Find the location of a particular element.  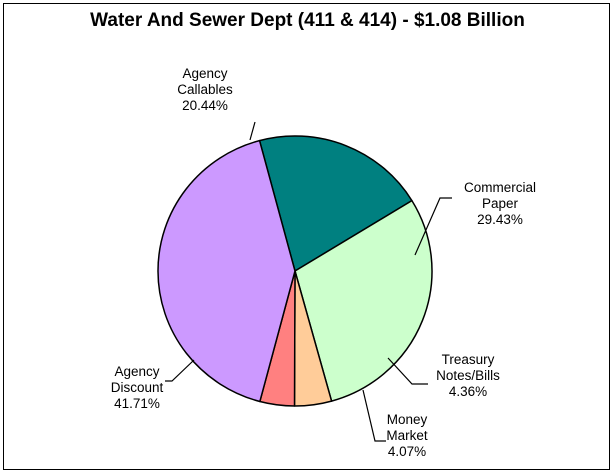

slice-label-agency-callables-2: Callables is located at coordinates (205, 89).